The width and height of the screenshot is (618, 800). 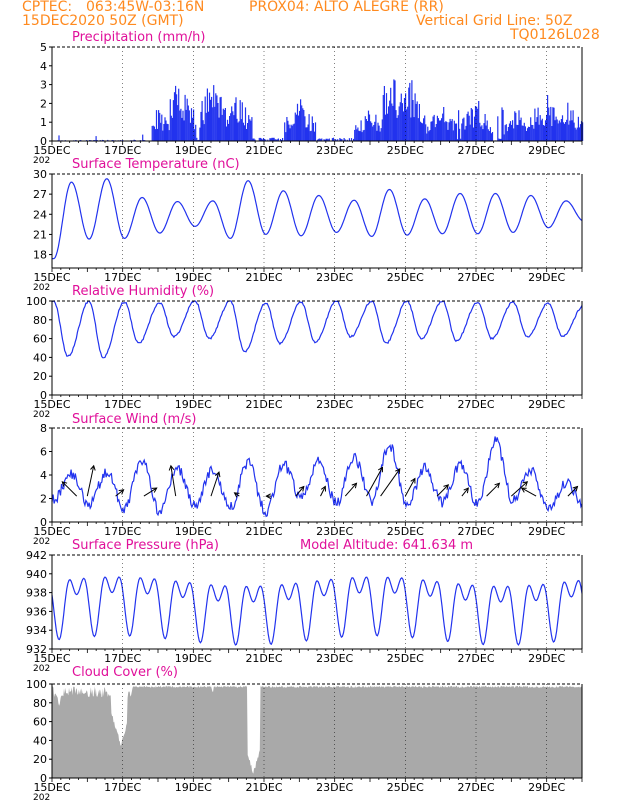 I want to click on pres-y-tick-label: 942, so click(x=36, y=555).